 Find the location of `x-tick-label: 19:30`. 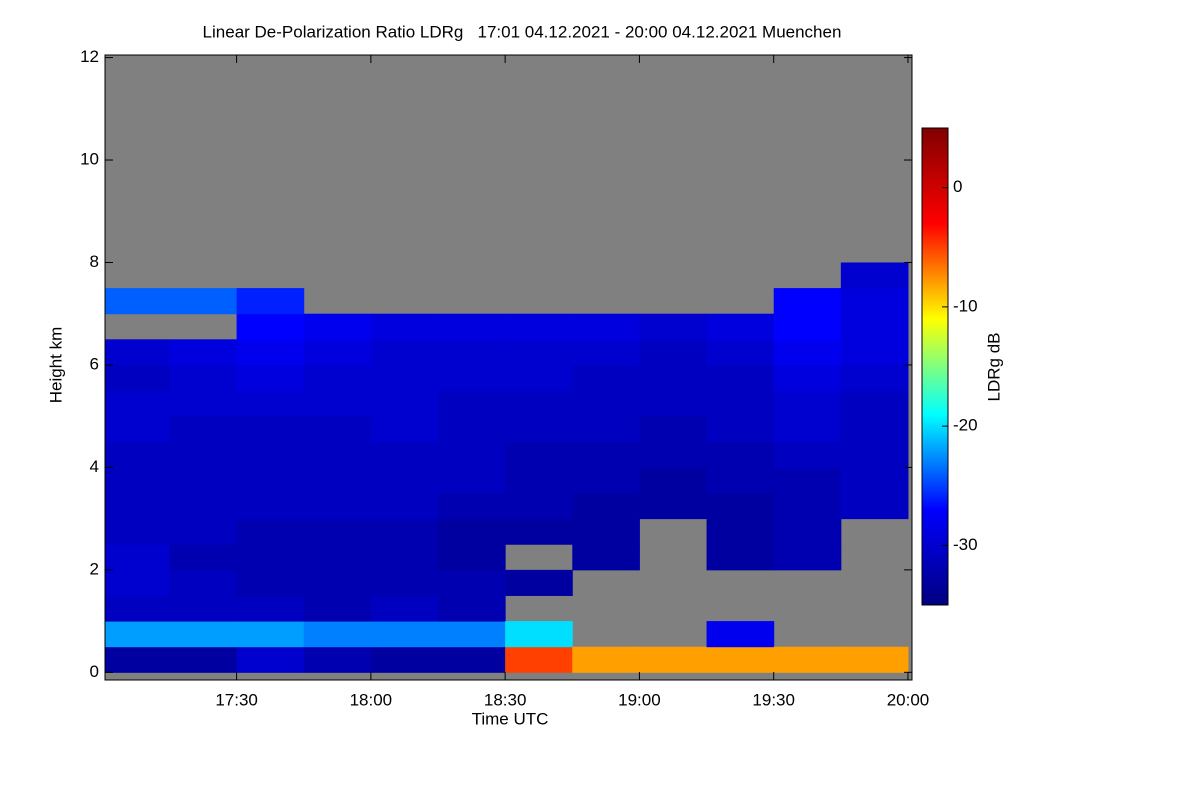

x-tick-label: 19:30 is located at coordinates (773, 699).